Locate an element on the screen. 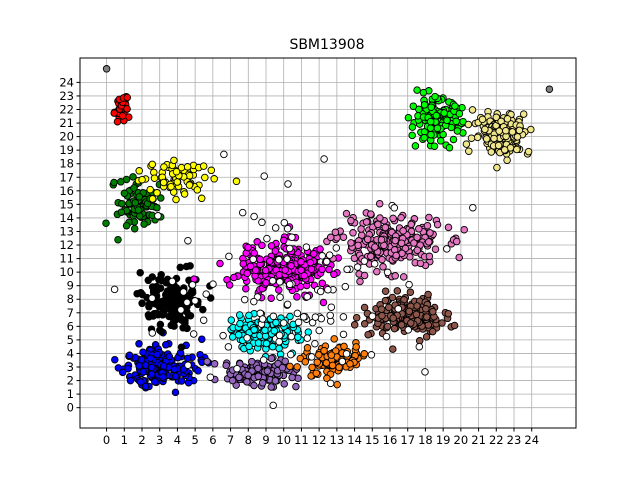 The height and width of the screenshot is (480, 640). y-tick-label: 6 is located at coordinates (70, 326).